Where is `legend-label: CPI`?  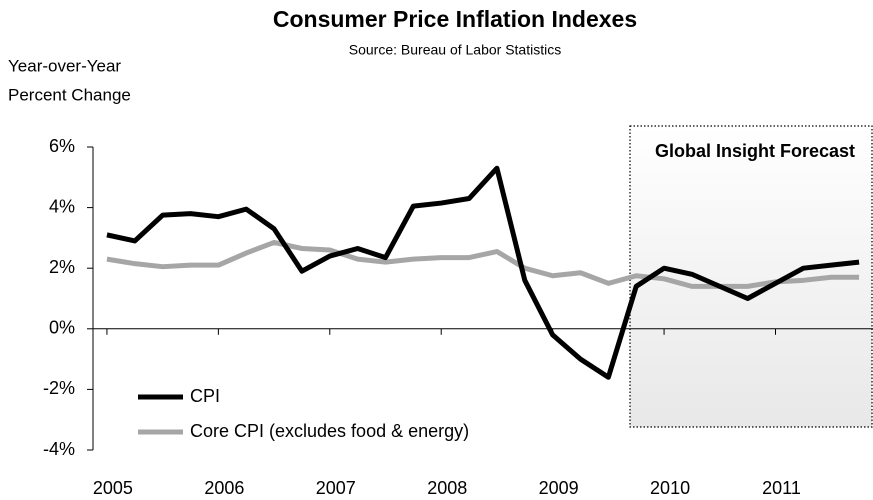
legend-label: CPI is located at coordinates (205, 396).